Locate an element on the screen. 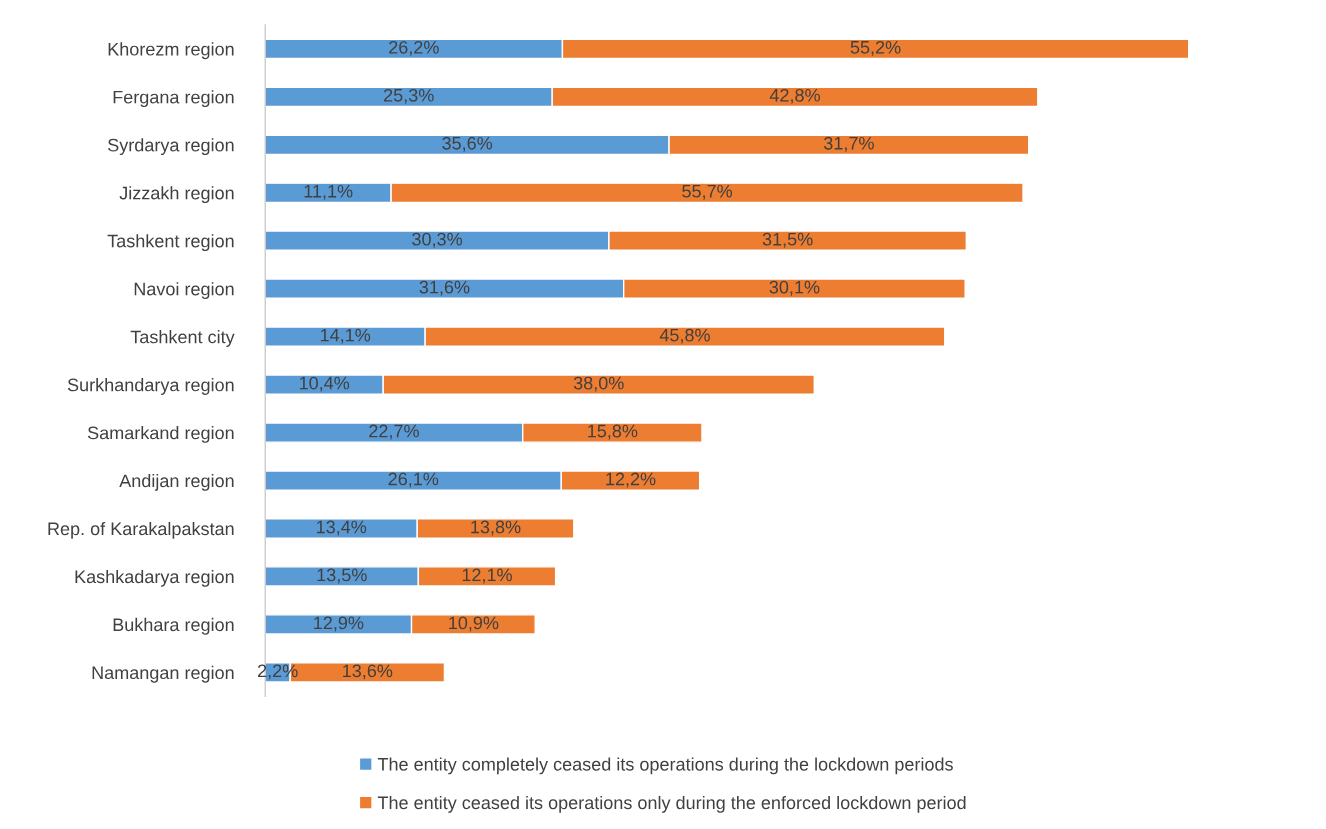 Image resolution: width=1326 pixels, height=829 pixels. y-tick-label: Namangan region is located at coordinates (163, 674).